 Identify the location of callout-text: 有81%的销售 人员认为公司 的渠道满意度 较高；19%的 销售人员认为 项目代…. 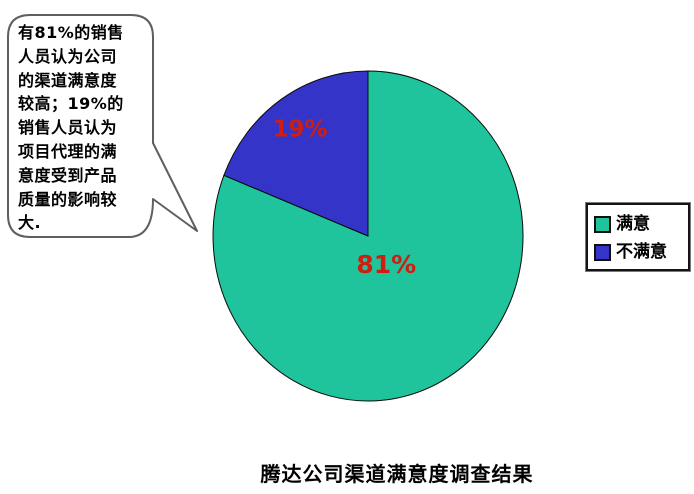
(71, 128).